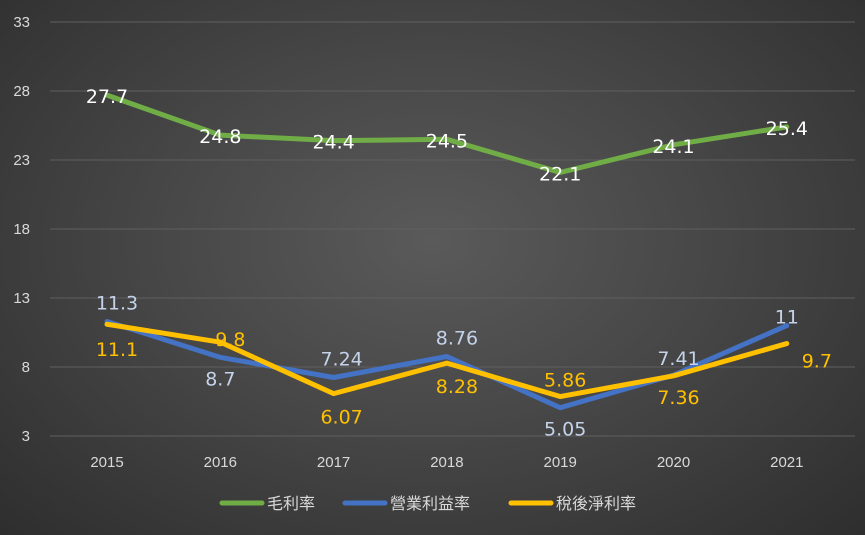 The width and height of the screenshot is (865, 535). I want to click on data-label: 8.28, so click(457, 387).